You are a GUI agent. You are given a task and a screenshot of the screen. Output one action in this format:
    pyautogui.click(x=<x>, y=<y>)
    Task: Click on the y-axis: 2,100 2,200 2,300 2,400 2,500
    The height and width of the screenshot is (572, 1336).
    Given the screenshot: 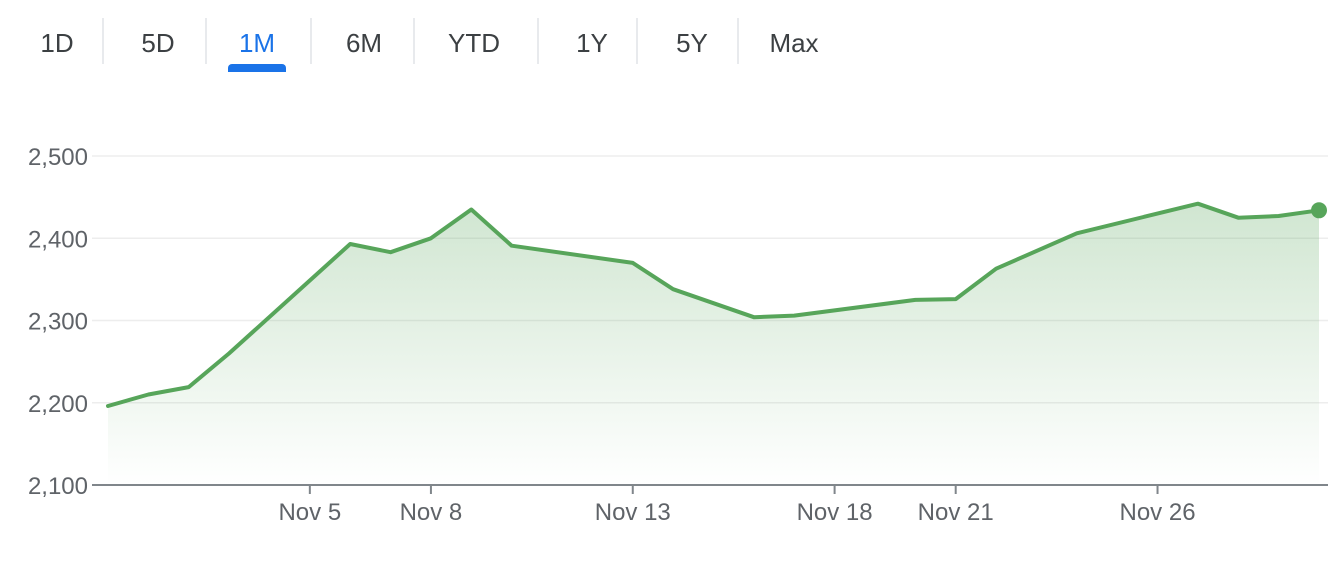 What is the action you would take?
    pyautogui.click(x=58, y=322)
    